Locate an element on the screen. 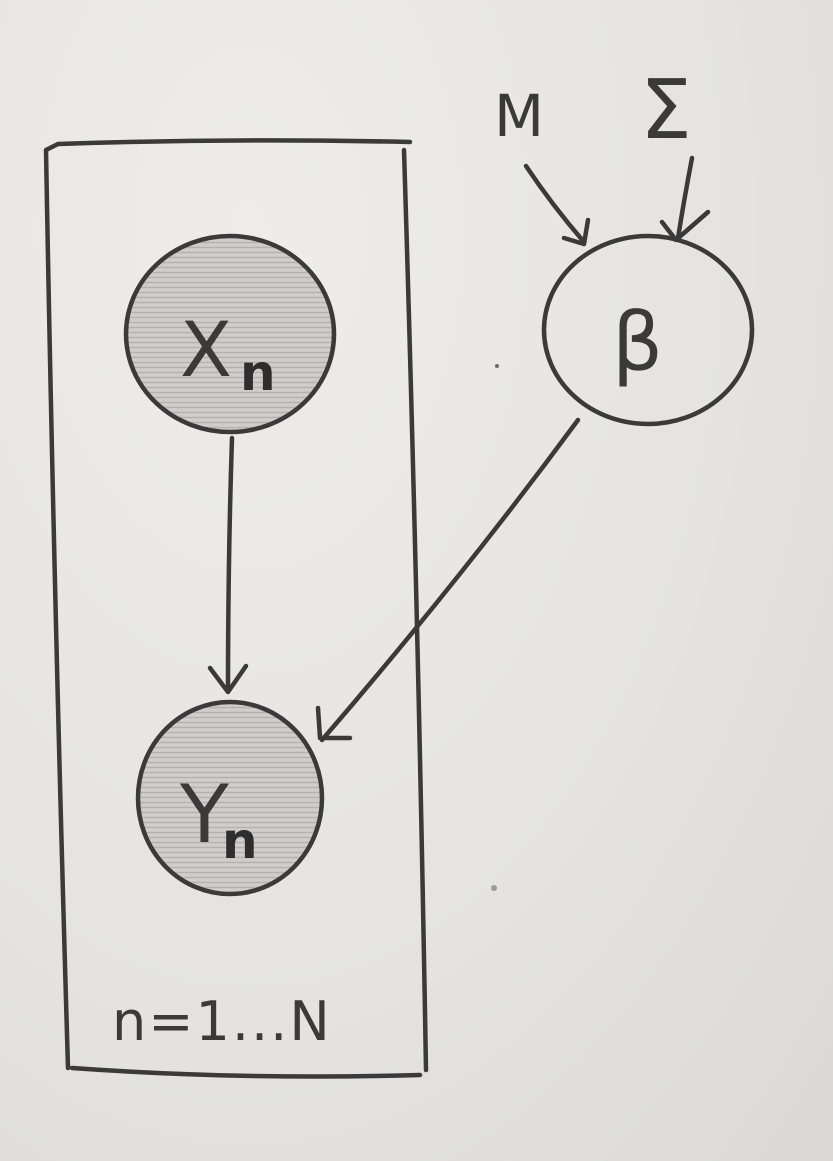 This screenshot has width=833, height=1161. beta-label: β is located at coordinates (637, 342).